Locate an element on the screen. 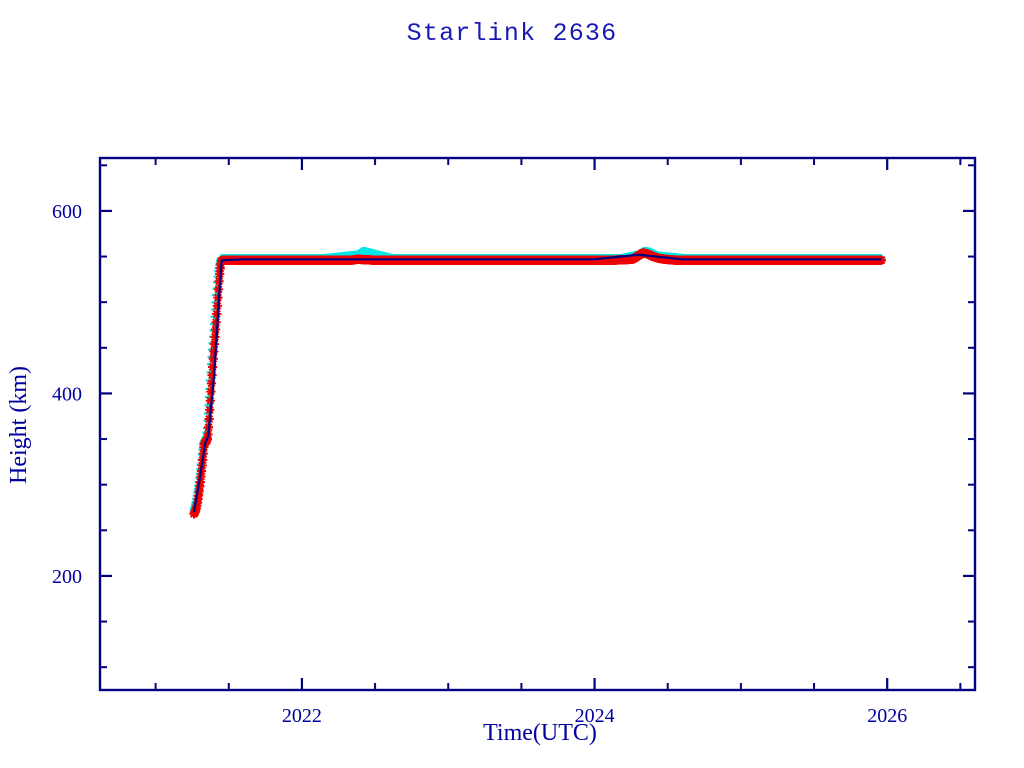  x-axis-label: Time(UTC) is located at coordinates (540, 733).